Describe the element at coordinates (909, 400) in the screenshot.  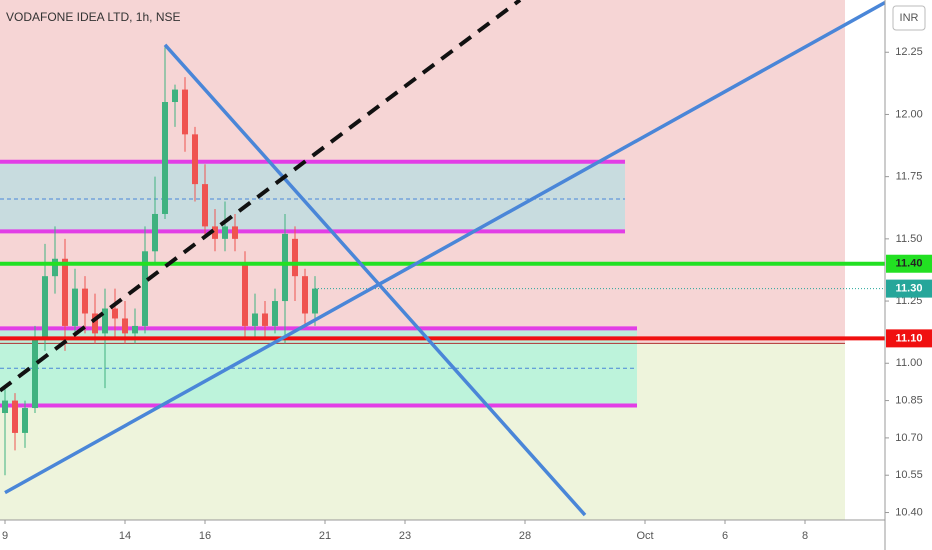
I see `y-tick-label: 10.85` at that location.